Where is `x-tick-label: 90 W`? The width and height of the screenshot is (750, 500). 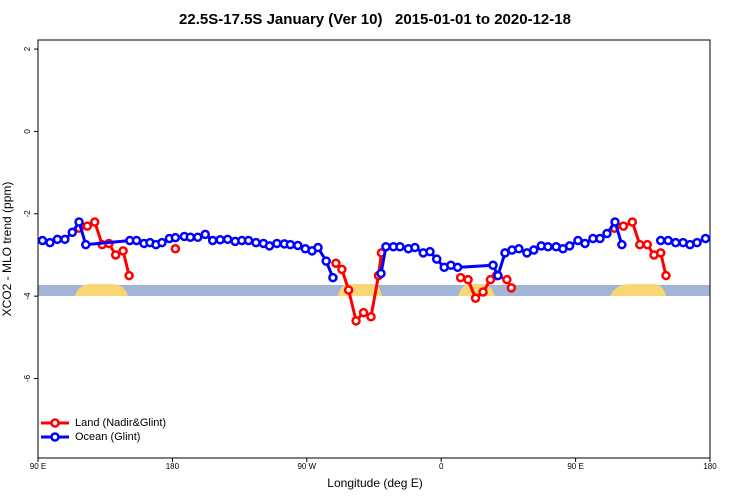 x-tick-label: 90 W is located at coordinates (306, 466).